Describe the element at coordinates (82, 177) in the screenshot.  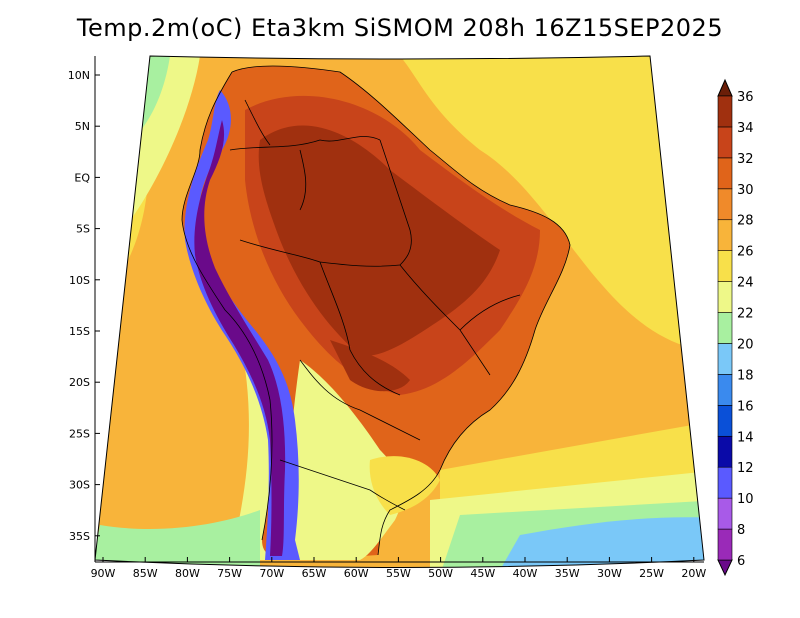
I see `lat-tick-label: EQ` at that location.